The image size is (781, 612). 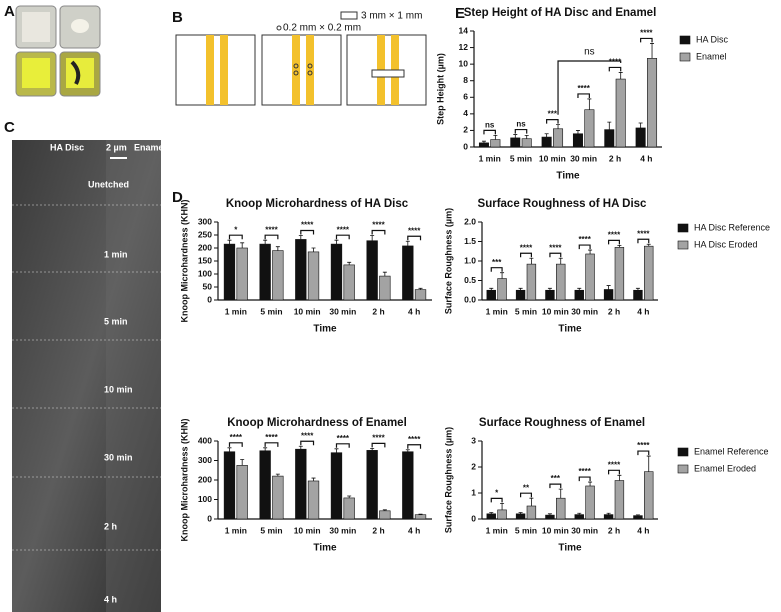 I want to click on b-label: 0.2 mm × 0.2 mm, so click(x=322, y=28).